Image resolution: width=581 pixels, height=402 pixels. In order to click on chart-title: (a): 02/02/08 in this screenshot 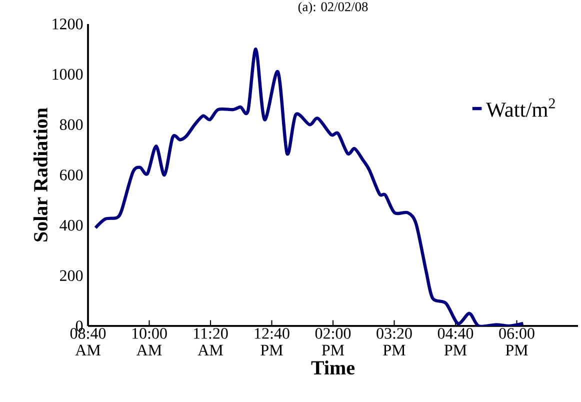, I will do `click(333, 8)`.